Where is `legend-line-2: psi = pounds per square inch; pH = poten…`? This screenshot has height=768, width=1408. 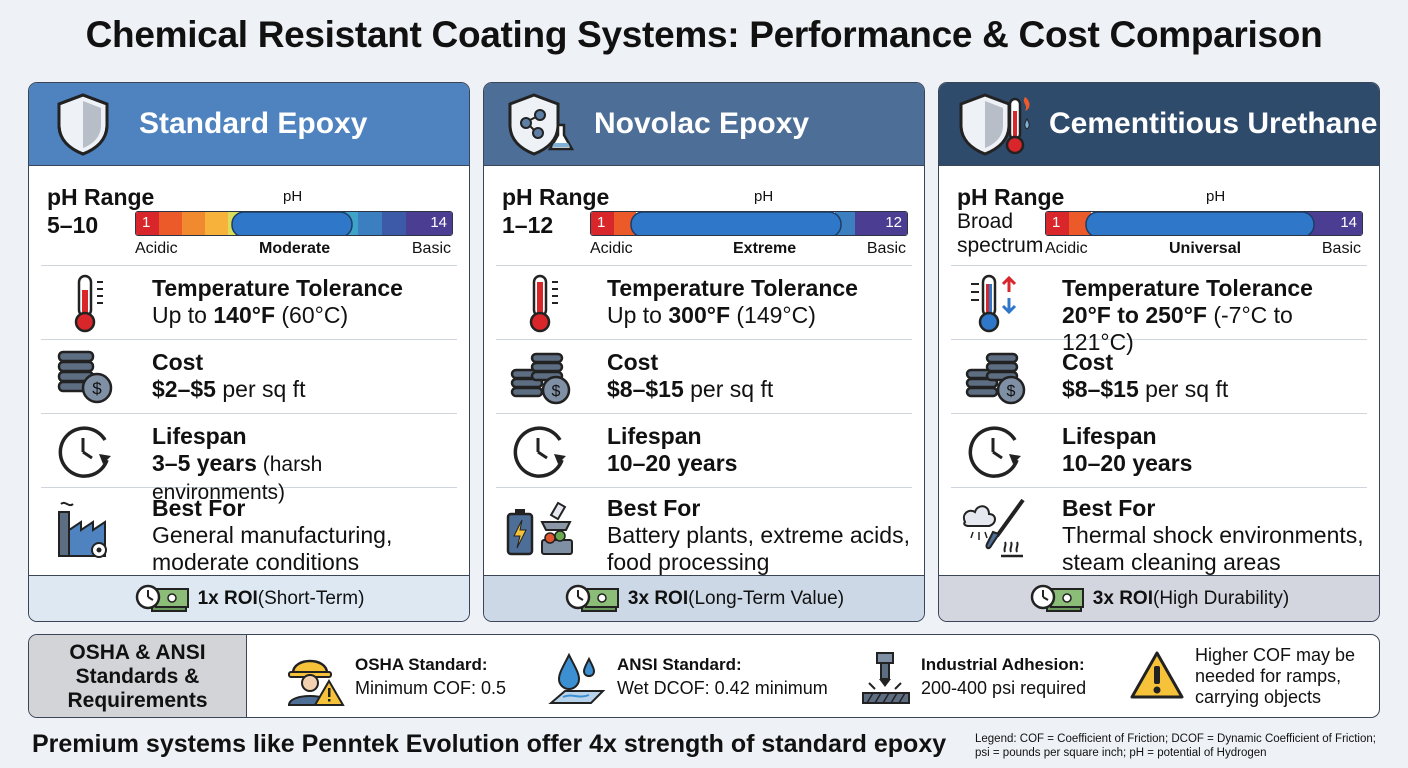
legend-line-2: psi = pounds per square inch; pH = poten… is located at coordinates (1121, 753).